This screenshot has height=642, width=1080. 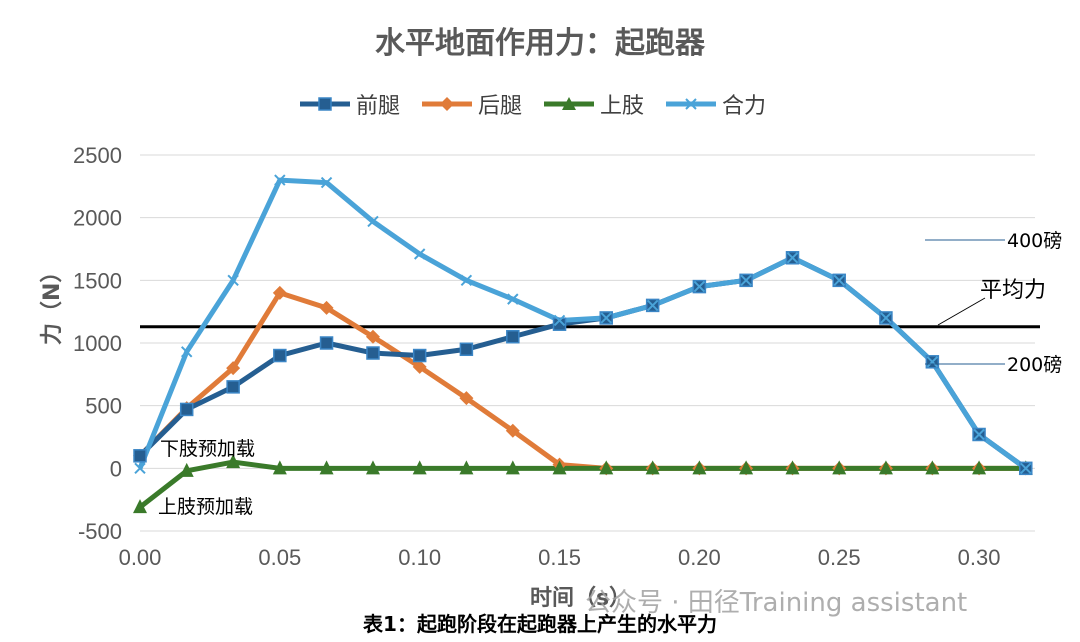 What do you see at coordinates (581, 598) in the screenshot?
I see `x-axis-label: 时间（s）` at bounding box center [581, 598].